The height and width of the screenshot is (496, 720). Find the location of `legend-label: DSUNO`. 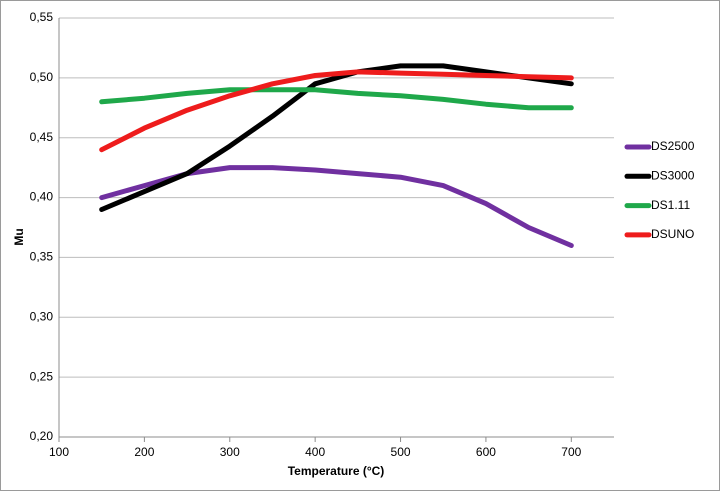

legend-label: DSUNO is located at coordinates (672, 234).